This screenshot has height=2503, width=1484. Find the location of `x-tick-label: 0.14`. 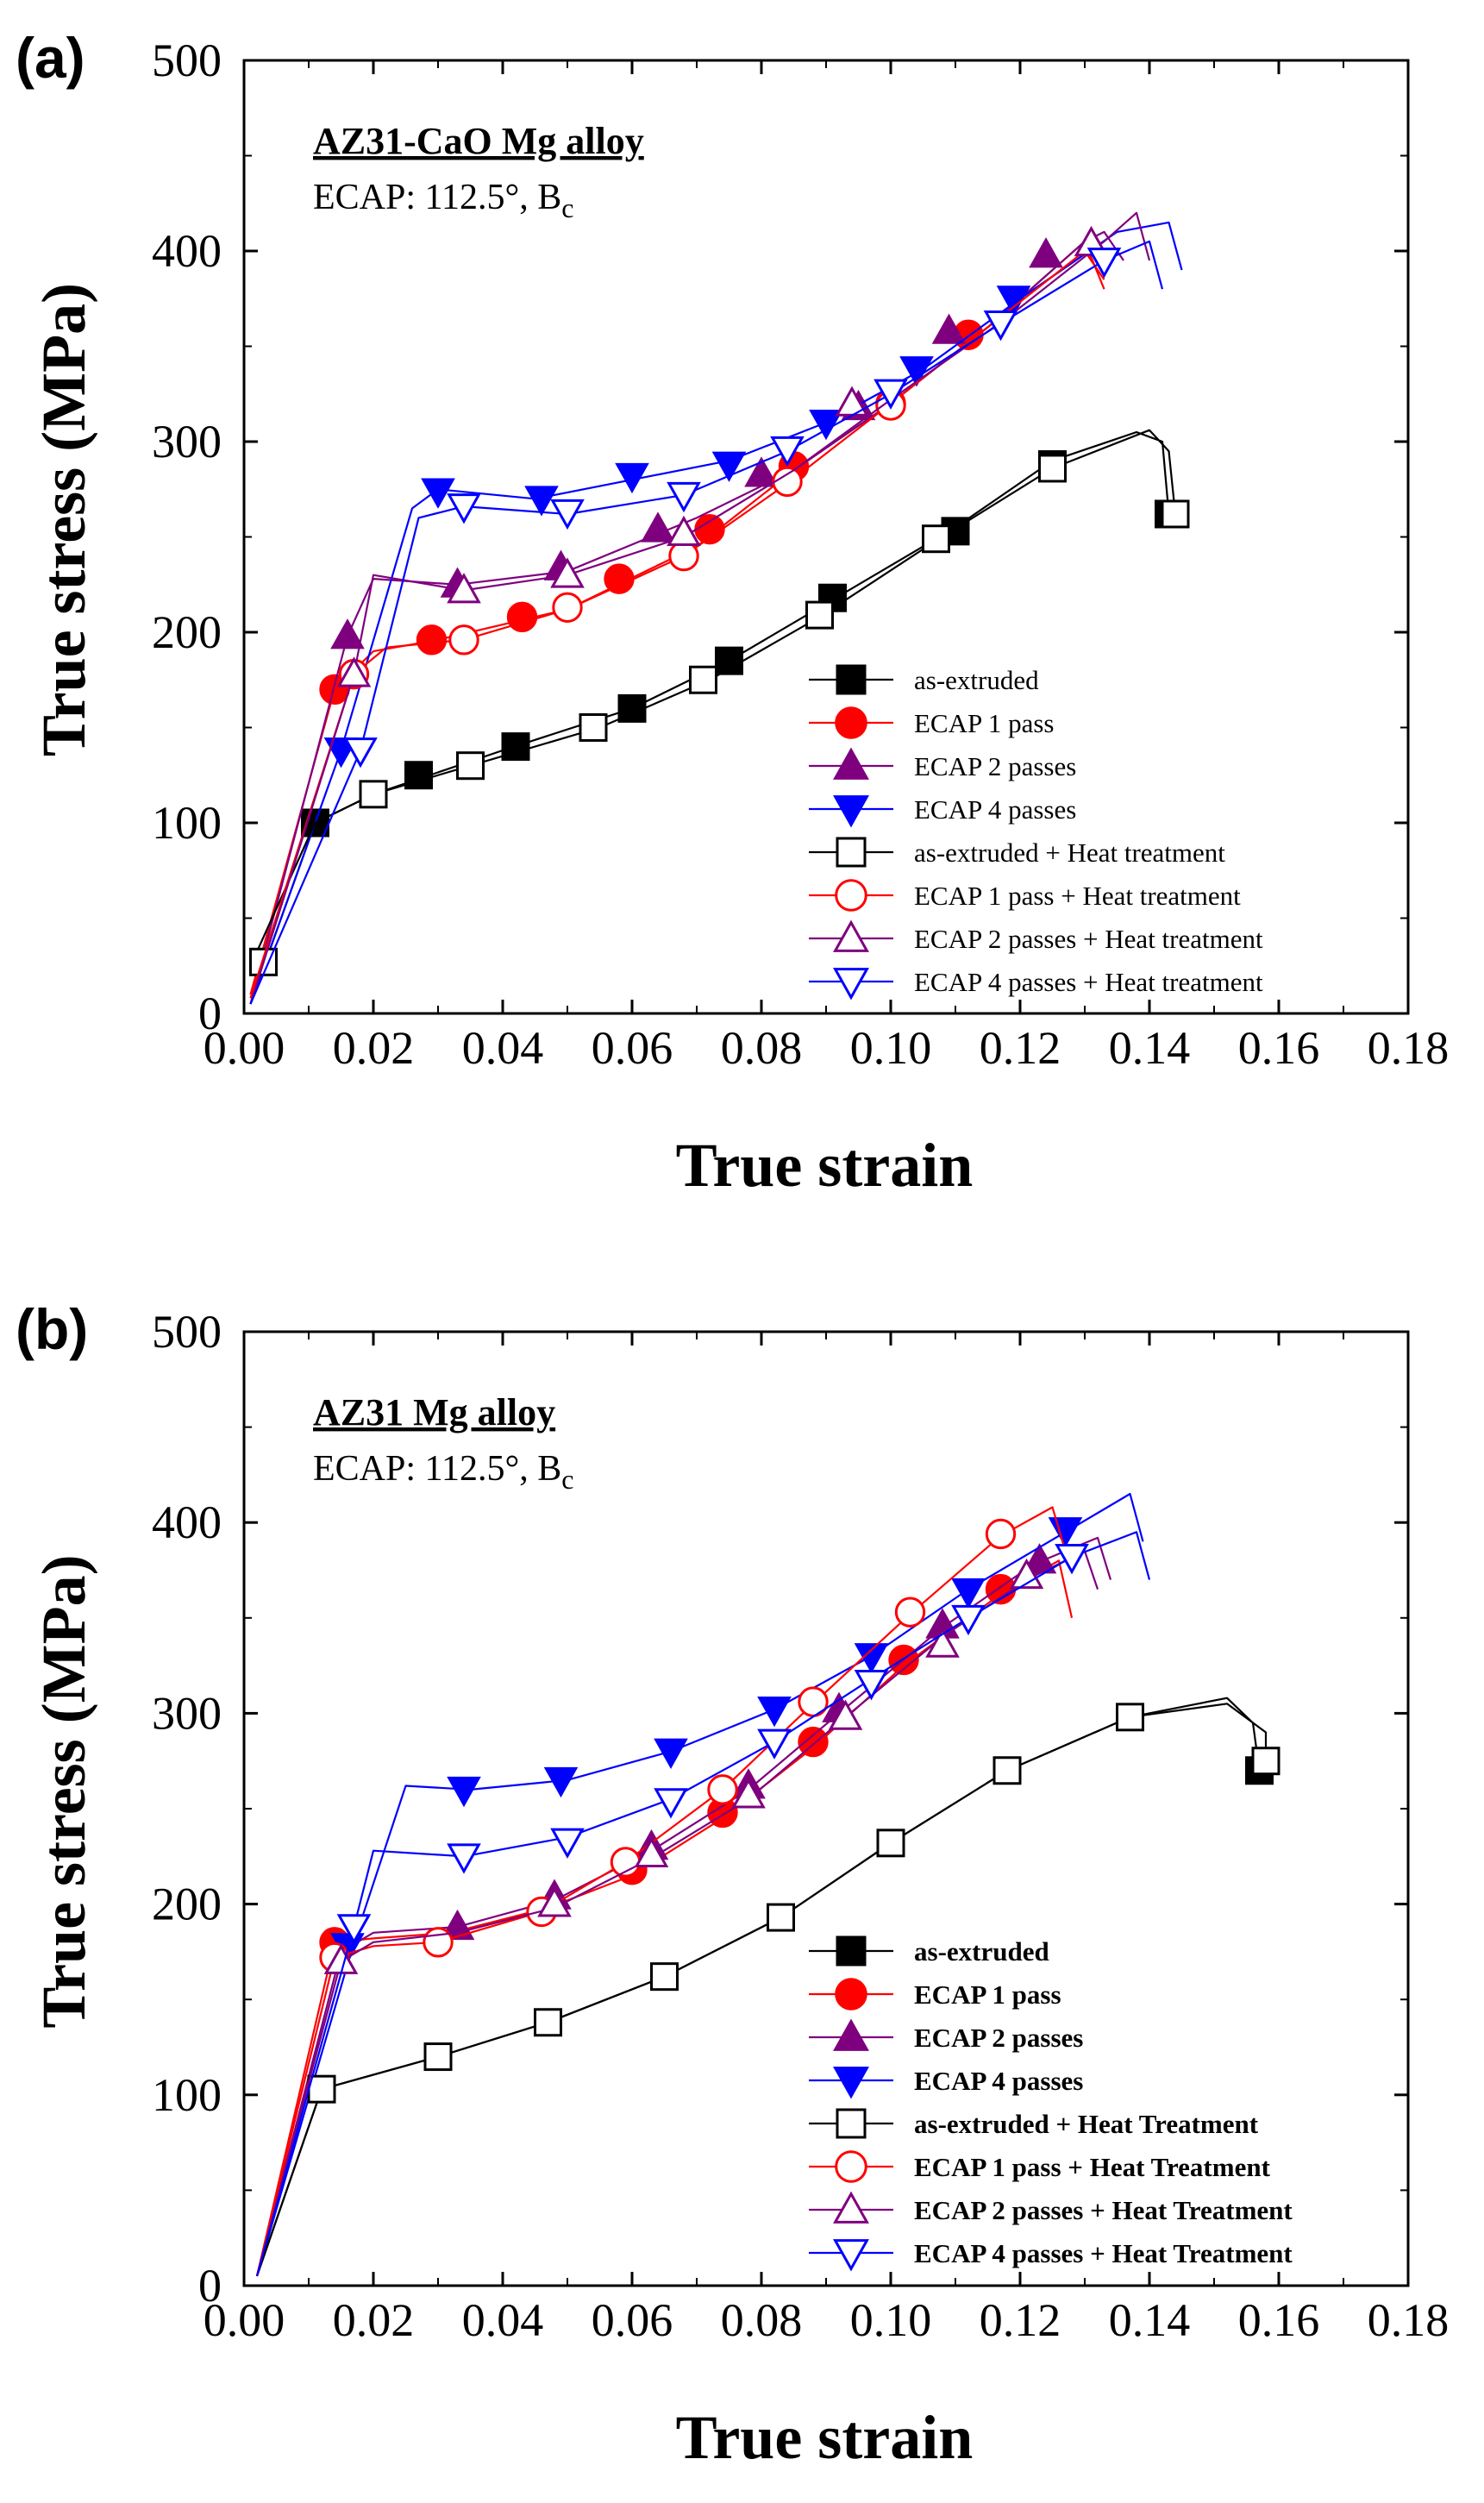

x-tick-label: 0.14 is located at coordinates (1150, 2320).